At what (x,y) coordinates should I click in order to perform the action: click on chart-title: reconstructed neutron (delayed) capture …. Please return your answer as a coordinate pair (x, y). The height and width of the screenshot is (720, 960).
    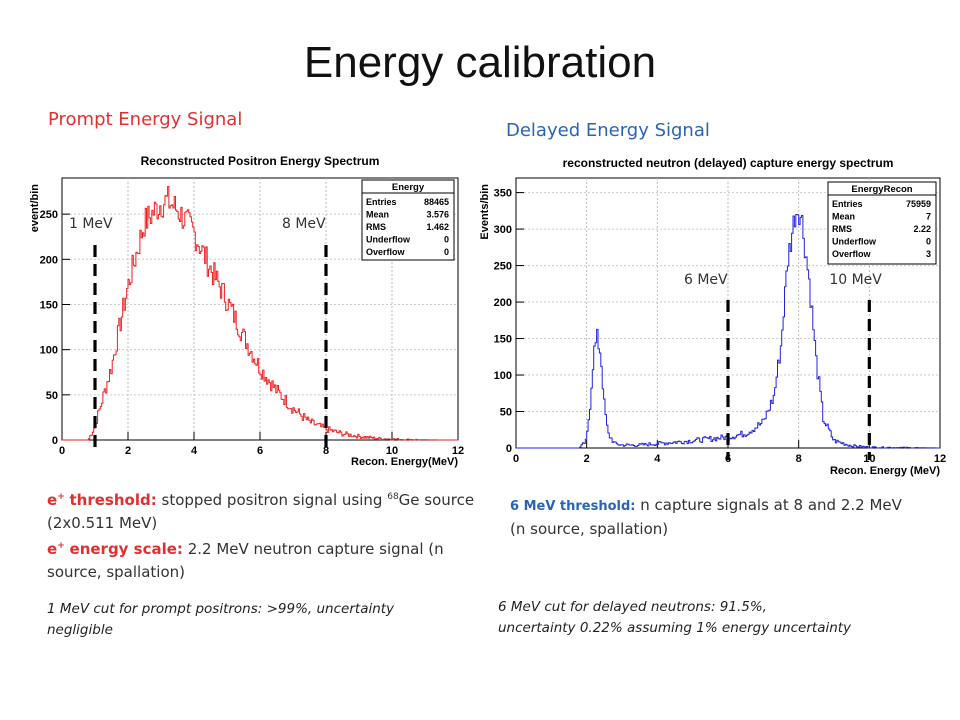
    Looking at the image, I should click on (728, 163).